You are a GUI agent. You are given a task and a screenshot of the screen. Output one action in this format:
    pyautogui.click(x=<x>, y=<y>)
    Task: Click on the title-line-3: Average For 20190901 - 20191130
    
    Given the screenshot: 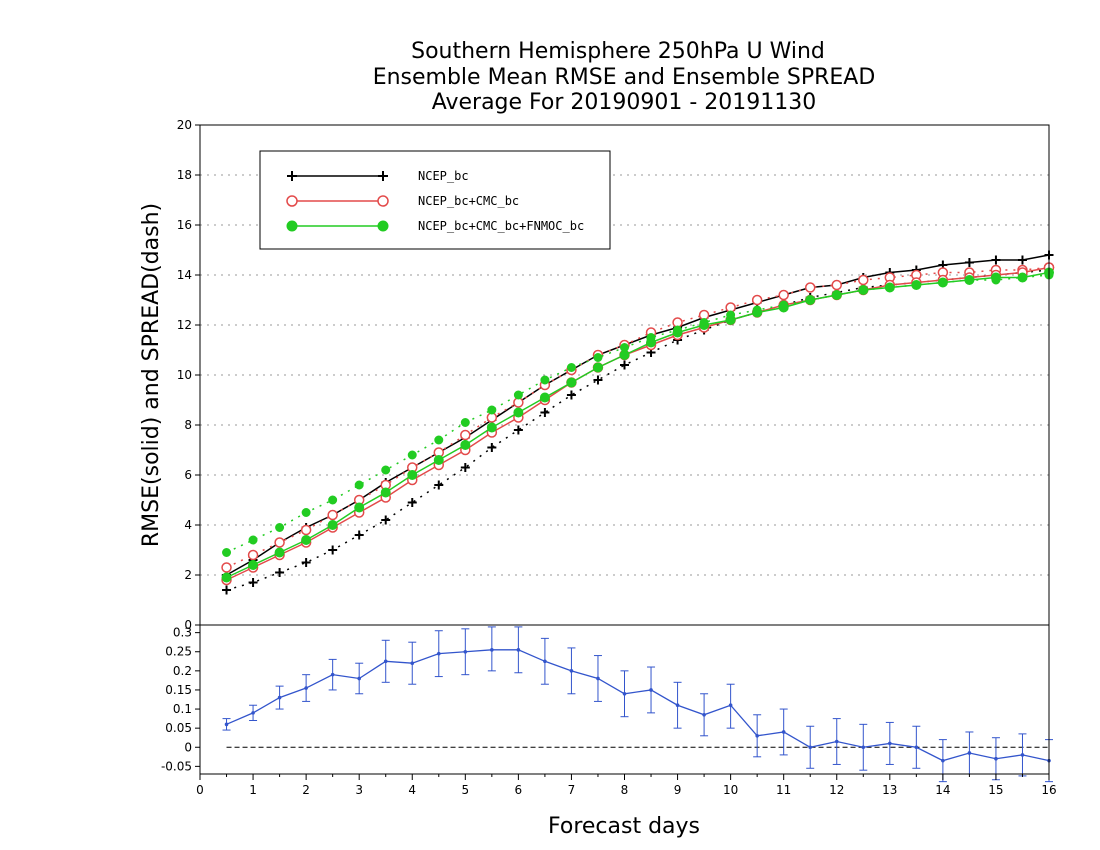 What is the action you would take?
    pyautogui.click(x=624, y=102)
    